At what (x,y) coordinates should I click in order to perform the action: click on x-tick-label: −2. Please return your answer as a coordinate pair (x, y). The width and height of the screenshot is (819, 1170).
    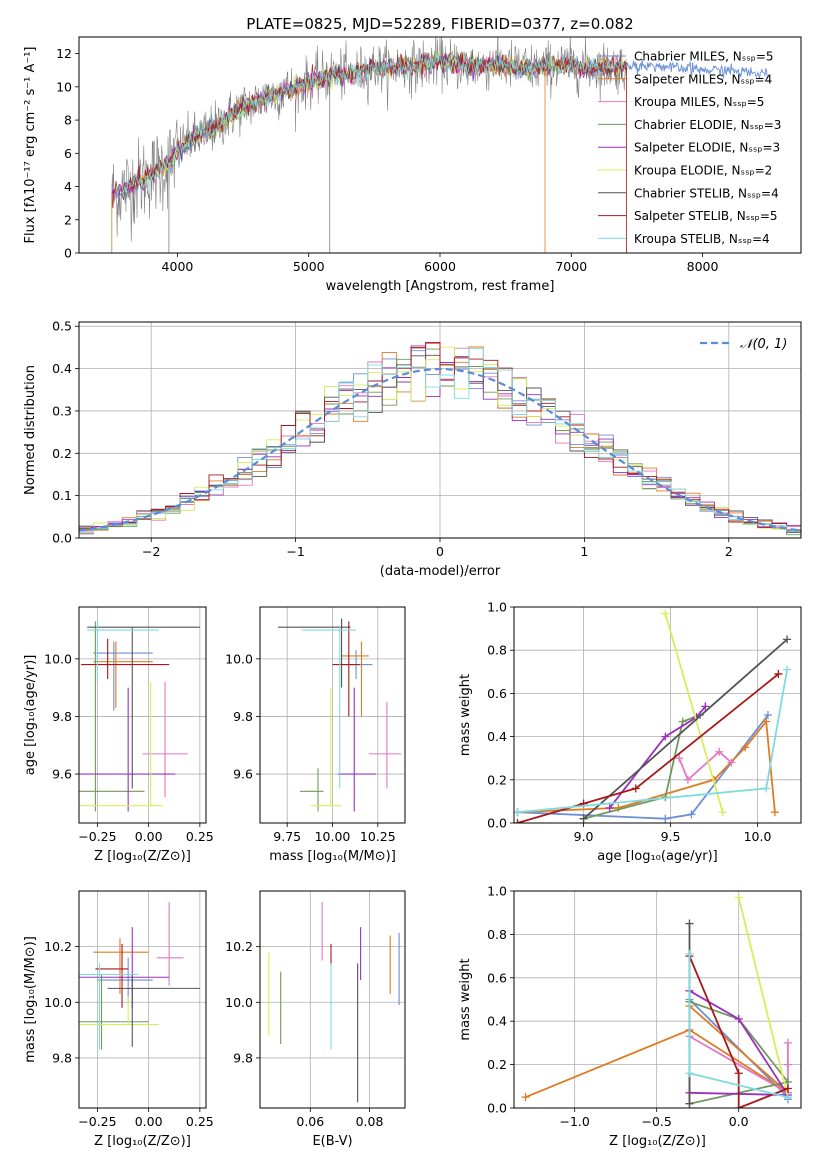
    Looking at the image, I should click on (151, 551).